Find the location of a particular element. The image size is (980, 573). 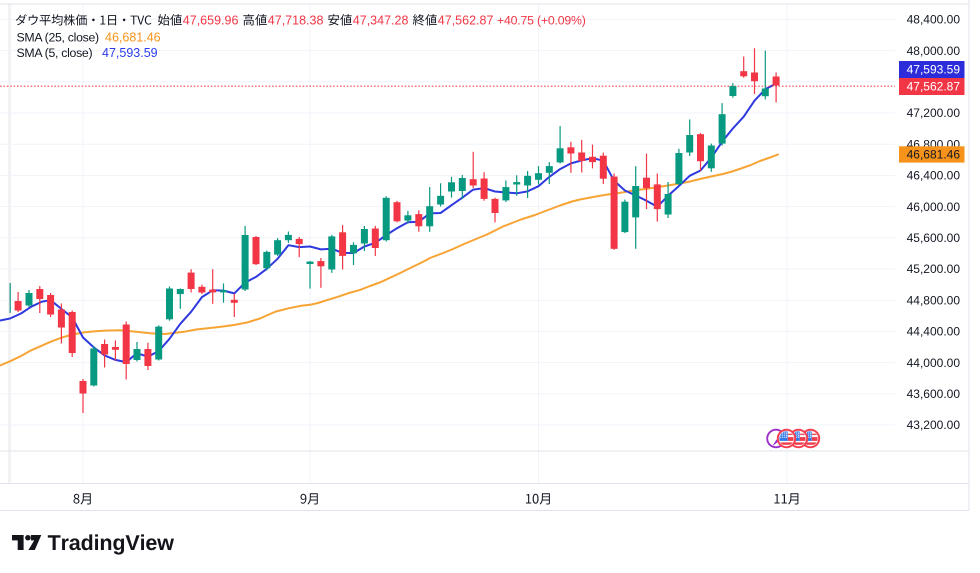

svg-text: SMA (25, close) is located at coordinates (58, 38).